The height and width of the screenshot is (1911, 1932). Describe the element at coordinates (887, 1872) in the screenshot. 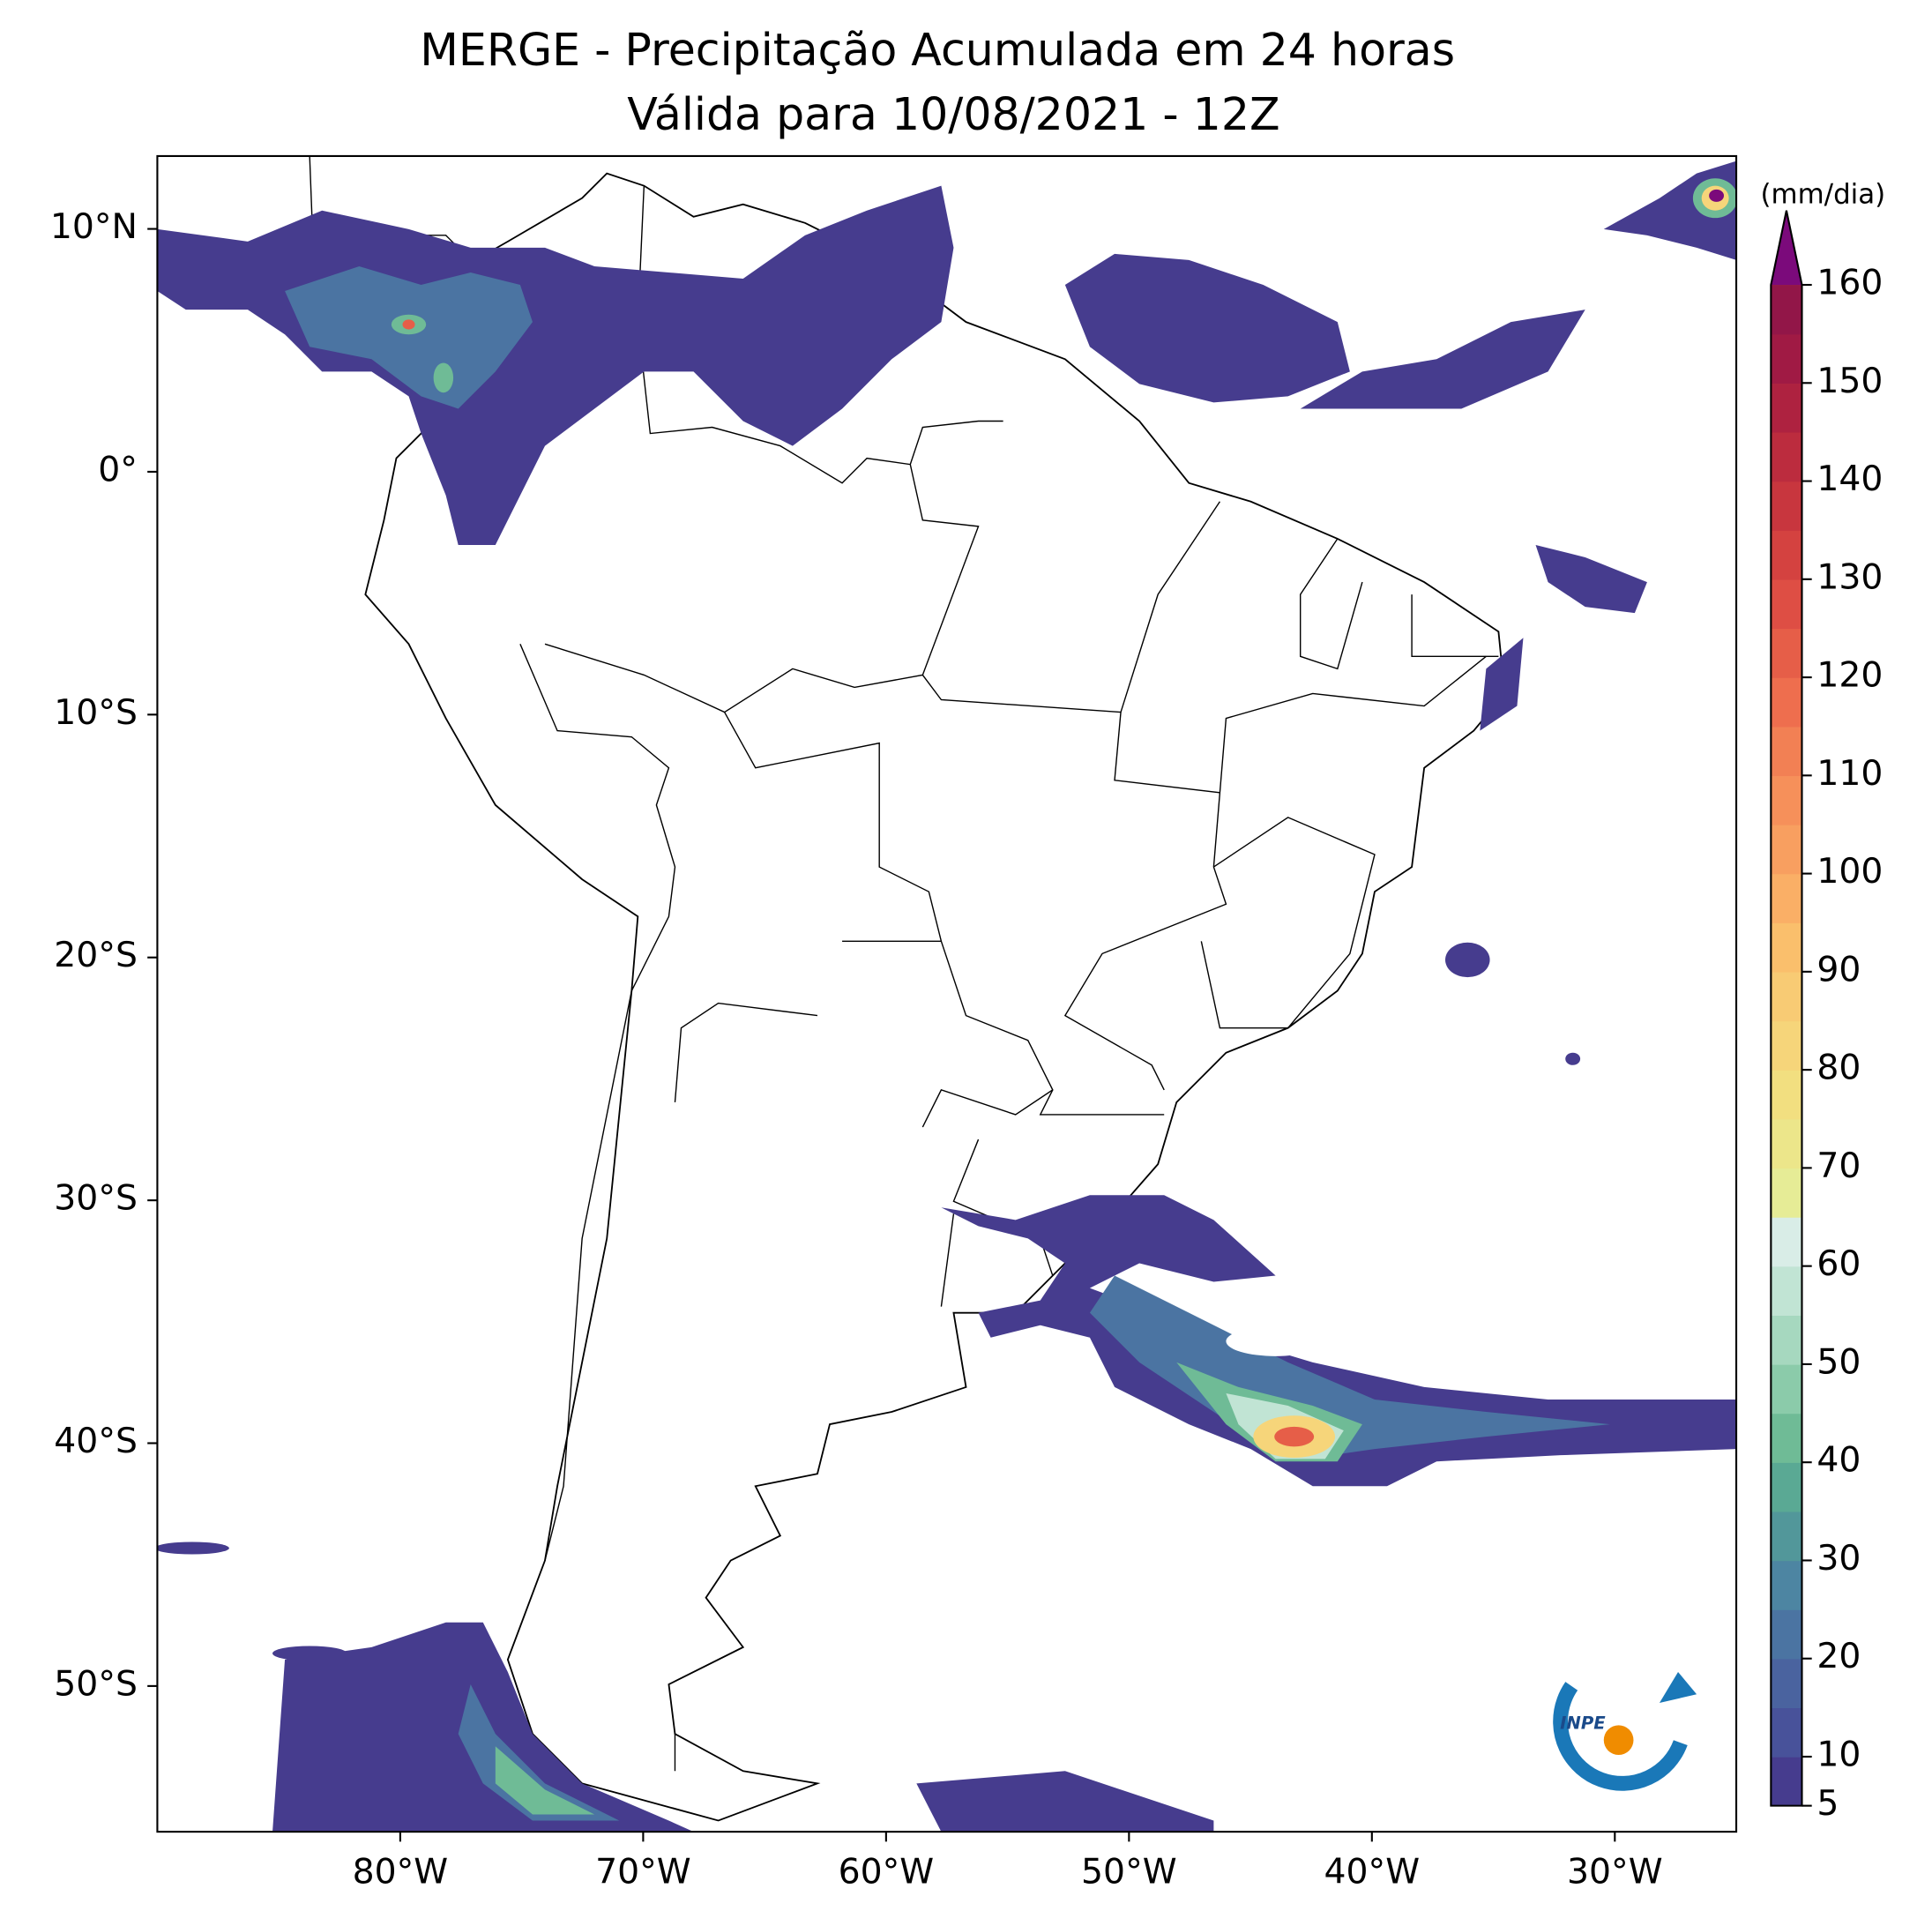

I see `x-tick-label: 60°W` at that location.